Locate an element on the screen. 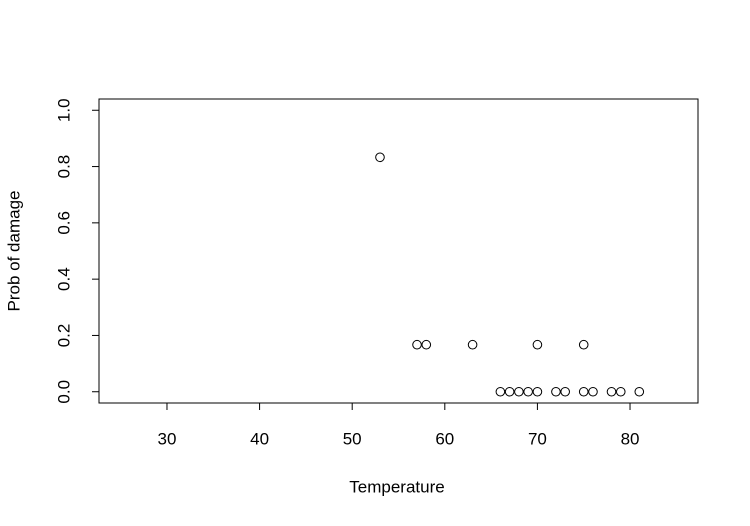  y-tick-label: 0.0 is located at coordinates (63, 392).